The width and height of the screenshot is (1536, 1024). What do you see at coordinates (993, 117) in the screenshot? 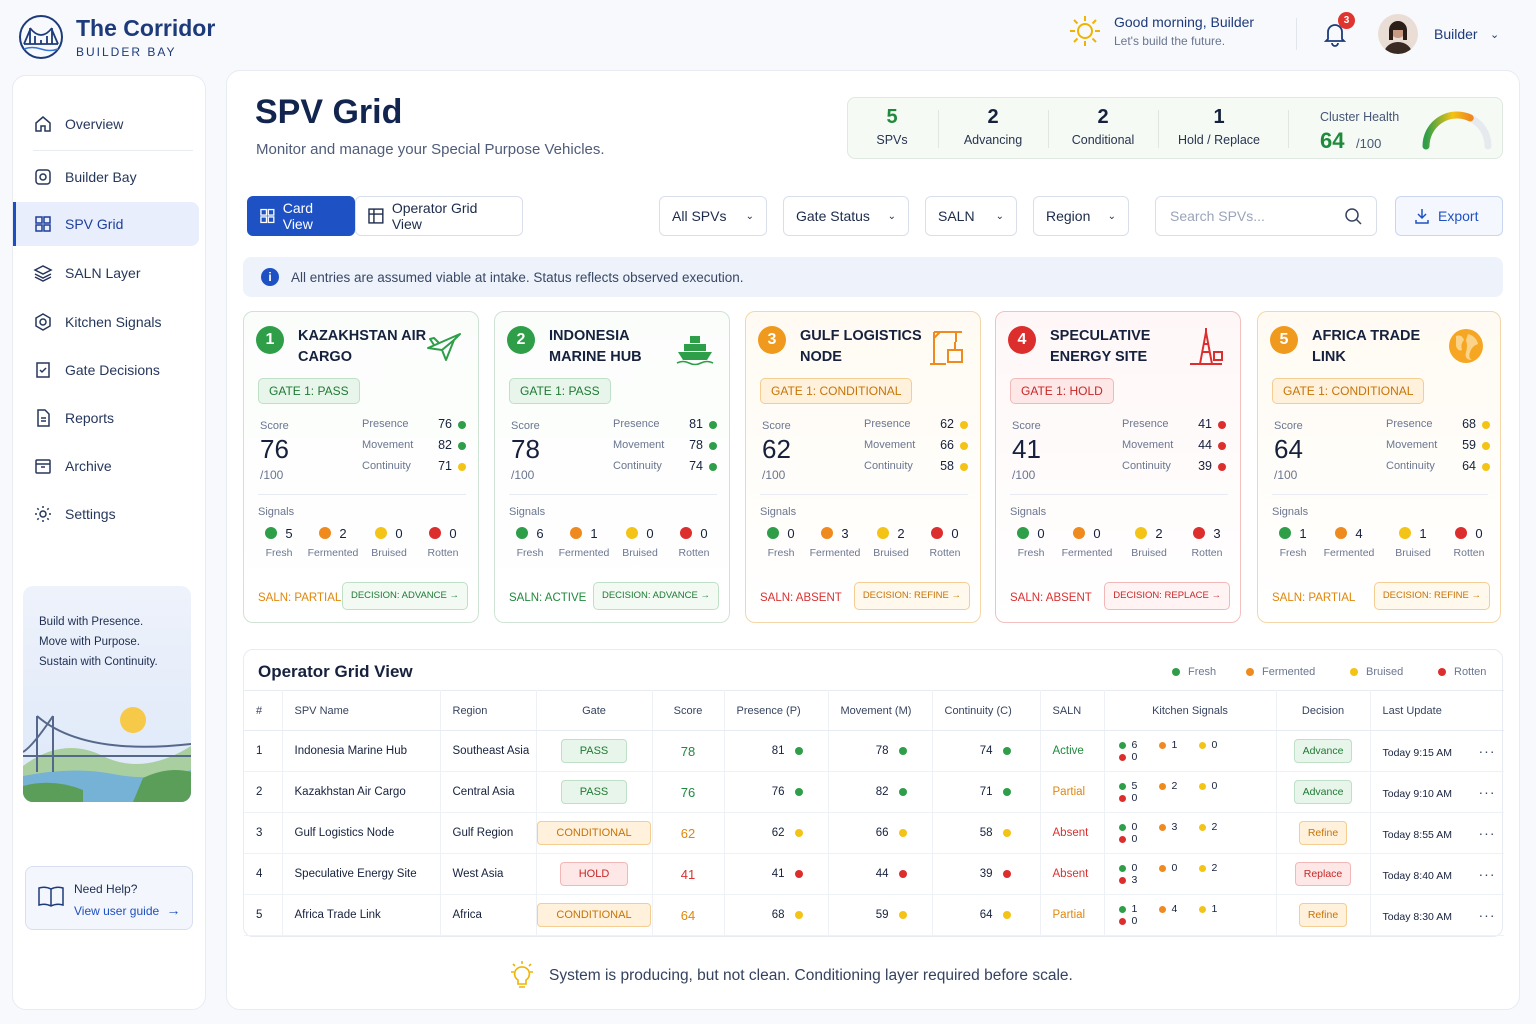
I see `stat-value: 2` at bounding box center [993, 117].